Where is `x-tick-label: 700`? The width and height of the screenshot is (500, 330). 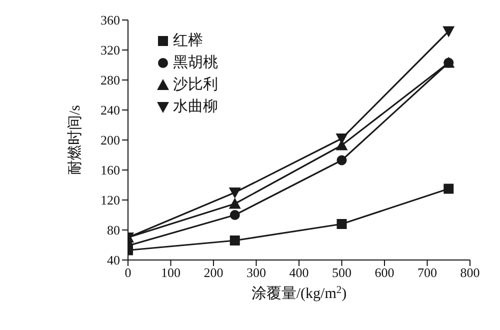
x-tick-label: 700 is located at coordinates (427, 272).